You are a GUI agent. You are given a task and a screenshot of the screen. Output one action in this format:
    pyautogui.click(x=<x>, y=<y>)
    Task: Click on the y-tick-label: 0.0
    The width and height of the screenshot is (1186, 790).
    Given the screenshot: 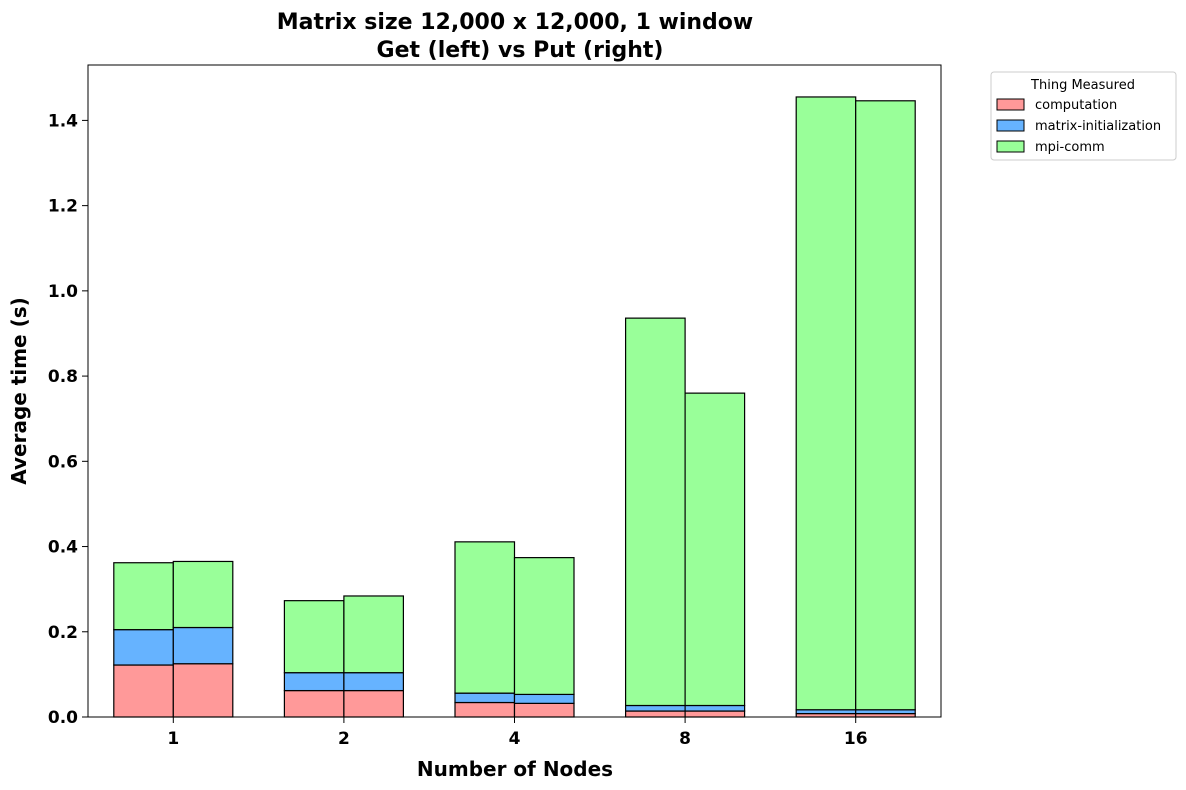 What is the action you would take?
    pyautogui.click(x=63, y=718)
    